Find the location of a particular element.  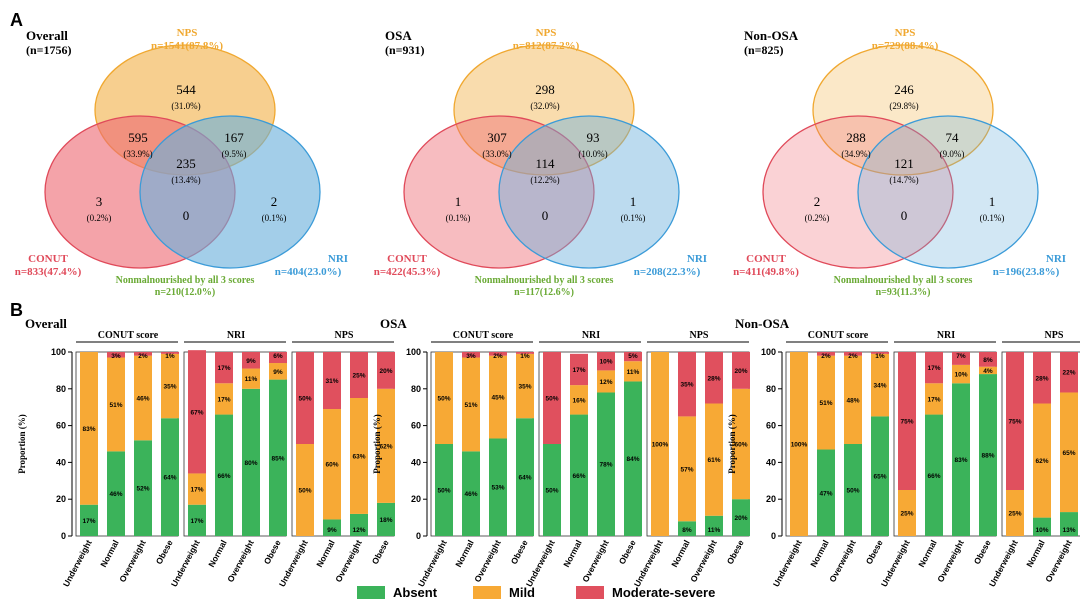

y-tick-label: 40 is located at coordinates (771, 462).